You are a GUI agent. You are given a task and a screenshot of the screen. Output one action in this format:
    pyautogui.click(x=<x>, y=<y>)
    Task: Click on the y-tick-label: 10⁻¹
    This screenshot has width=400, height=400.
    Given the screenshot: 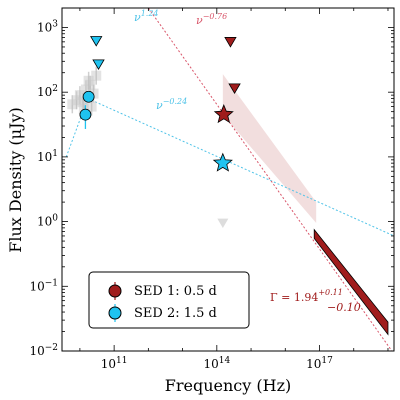 What is the action you would take?
    pyautogui.click(x=43, y=285)
    